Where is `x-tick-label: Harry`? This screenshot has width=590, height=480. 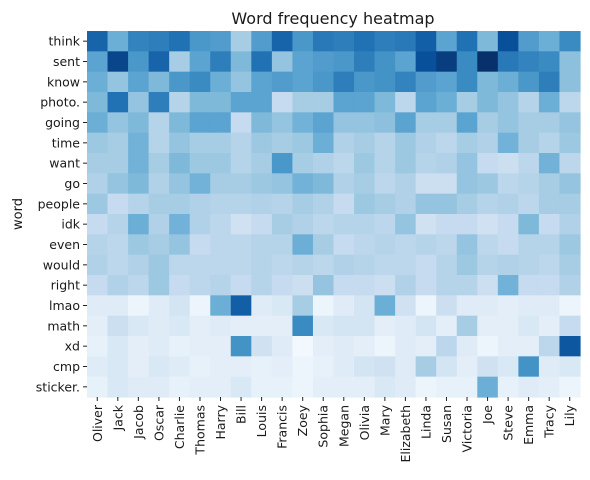 x-tick-label: Harry is located at coordinates (220, 421).